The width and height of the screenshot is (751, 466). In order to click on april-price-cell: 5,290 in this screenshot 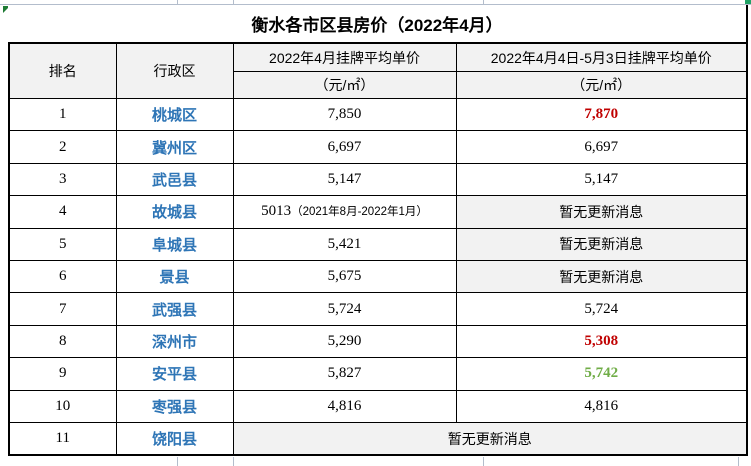, I will do `click(344, 341)`.